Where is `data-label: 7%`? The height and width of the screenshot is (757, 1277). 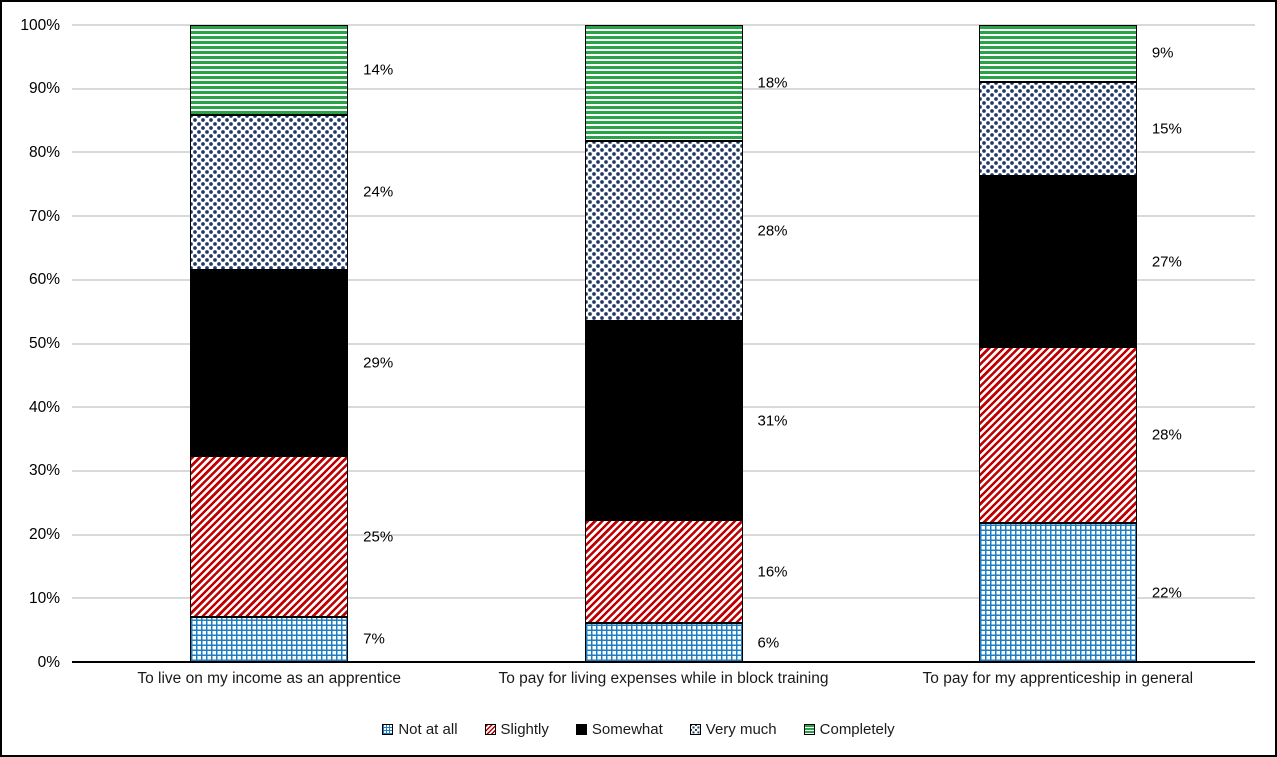
data-label: 7% is located at coordinates (374, 639).